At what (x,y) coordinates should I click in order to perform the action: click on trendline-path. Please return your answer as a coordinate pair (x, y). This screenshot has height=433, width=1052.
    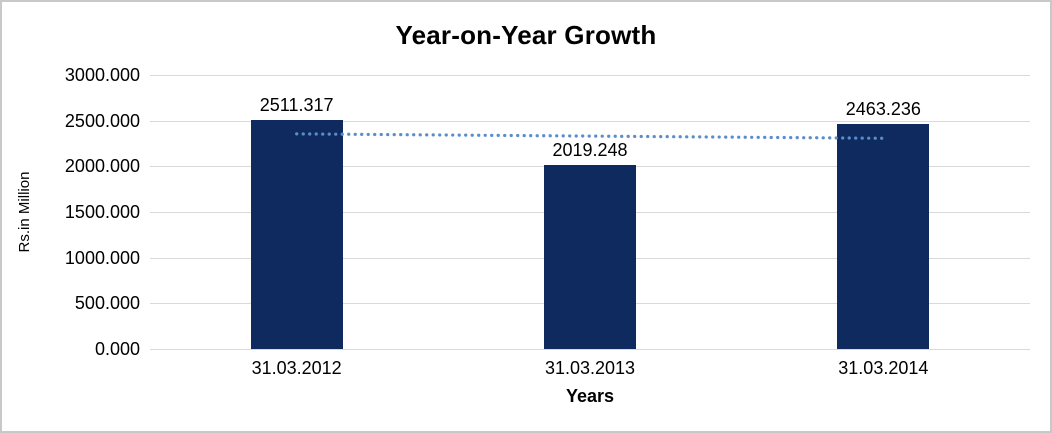
    Looking at the image, I should click on (590, 136).